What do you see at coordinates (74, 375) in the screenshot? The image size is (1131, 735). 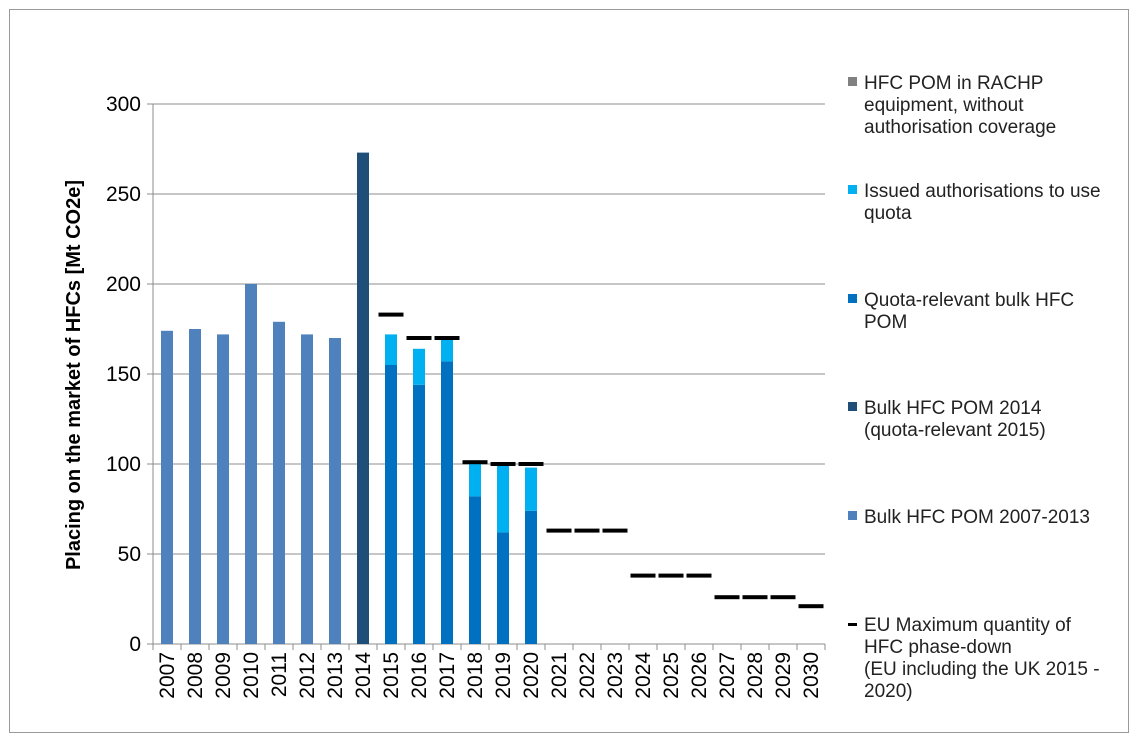 I see `y-axis-label: Placing on the market of HFCs [Mt CO2e]` at bounding box center [74, 375].